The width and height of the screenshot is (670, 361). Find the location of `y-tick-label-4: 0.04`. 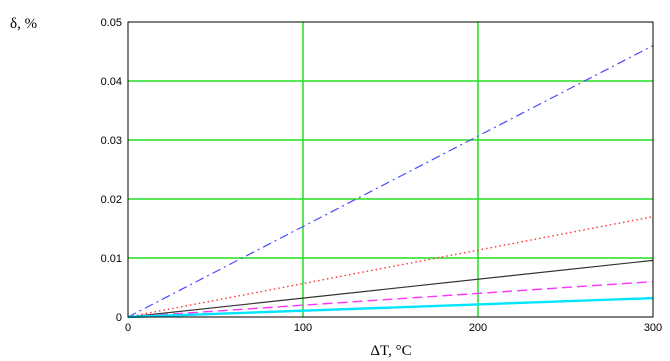

y-tick-label-4: 0.04 is located at coordinates (111, 82).